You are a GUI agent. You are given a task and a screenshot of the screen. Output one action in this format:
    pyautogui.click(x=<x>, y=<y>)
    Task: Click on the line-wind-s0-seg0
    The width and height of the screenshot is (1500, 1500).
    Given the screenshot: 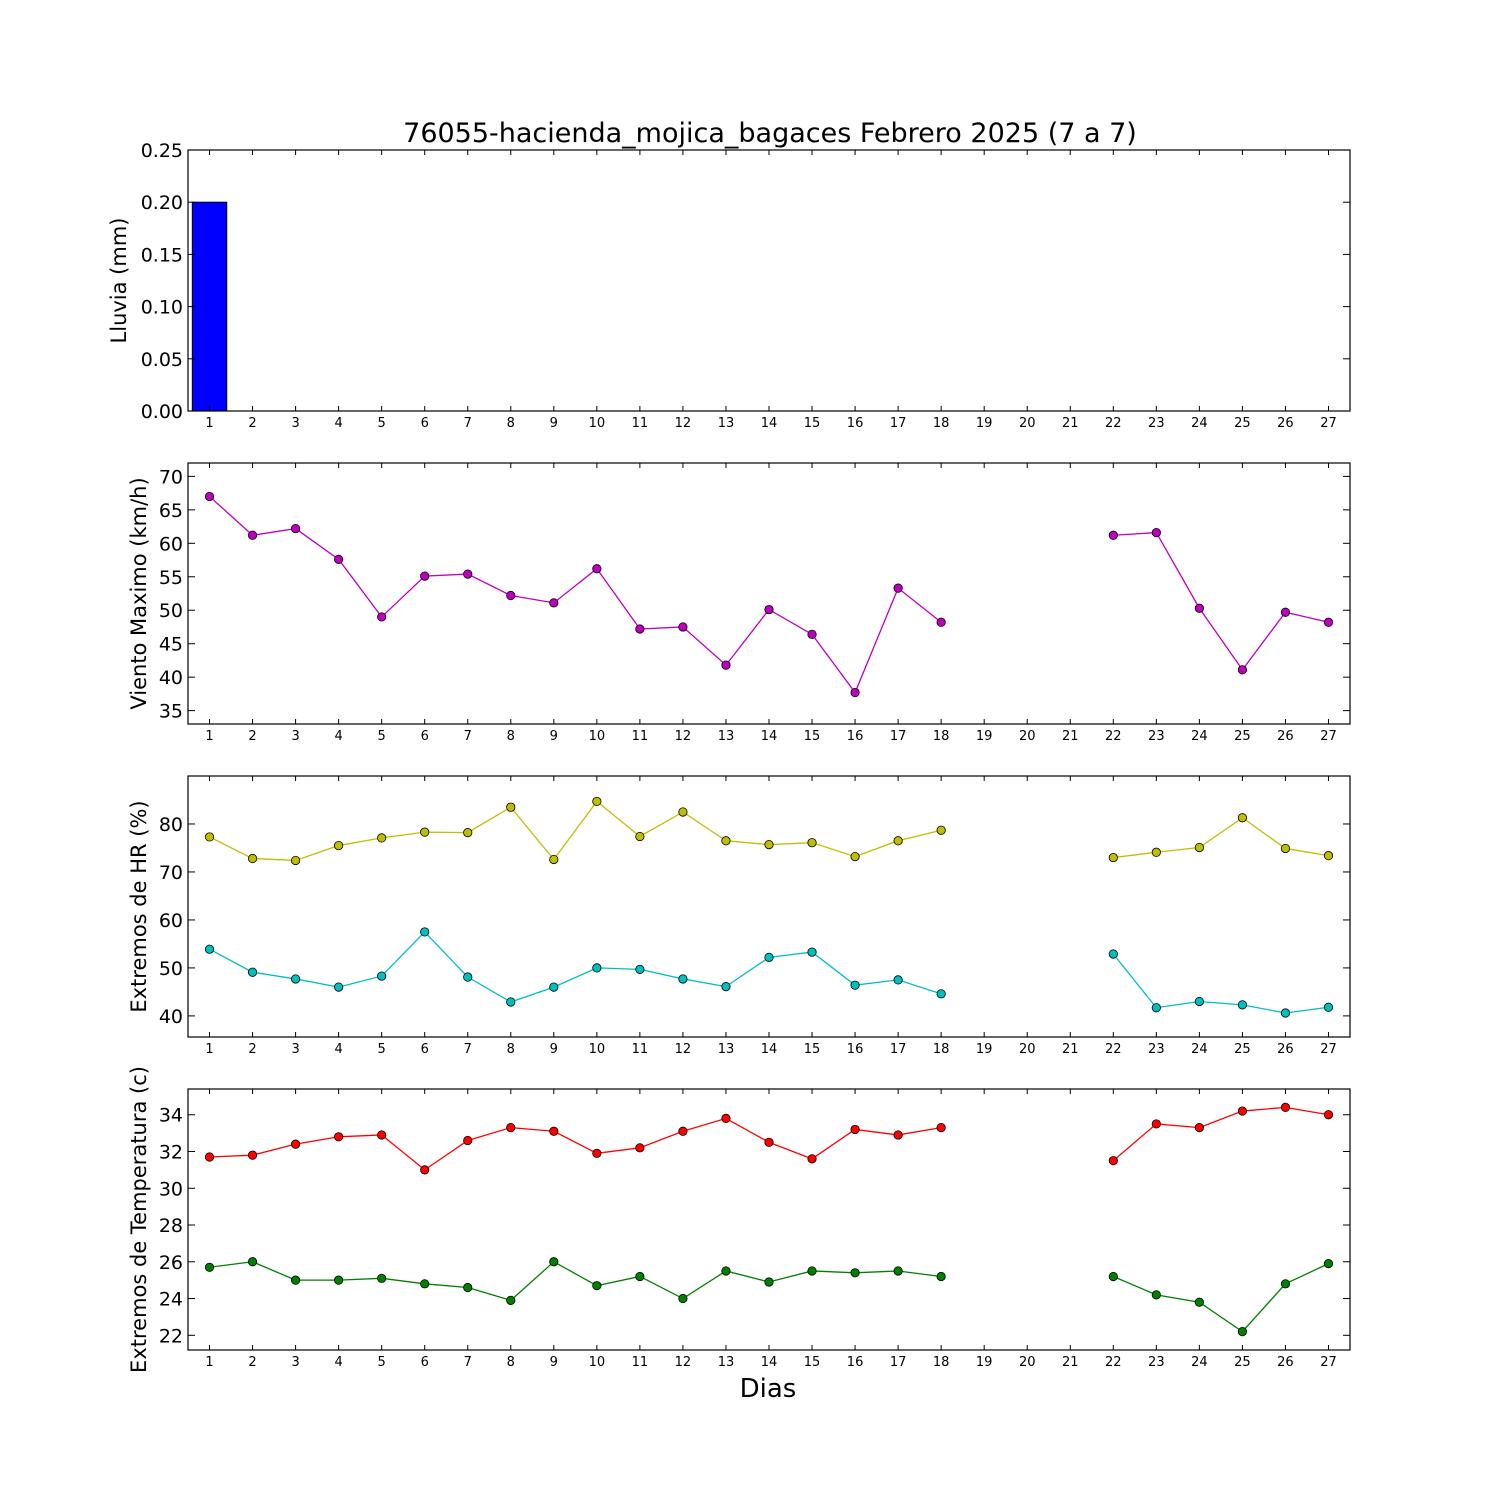 What is the action you would take?
    pyautogui.click(x=575, y=594)
    